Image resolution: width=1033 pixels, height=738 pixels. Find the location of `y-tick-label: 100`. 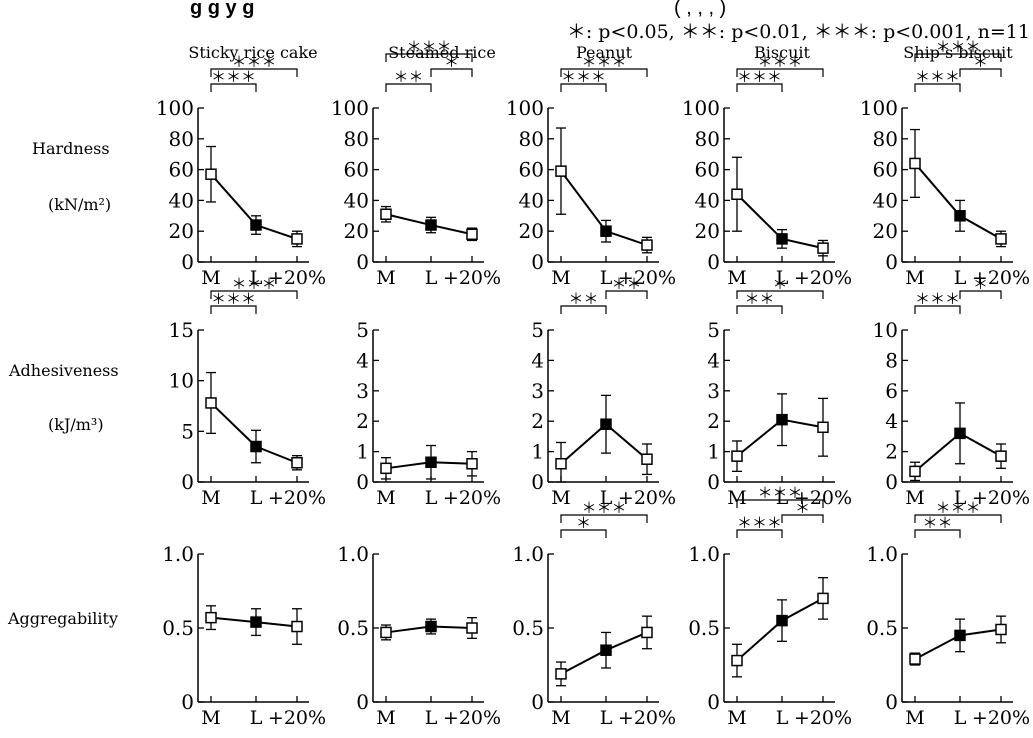

y-tick-label: 100 is located at coordinates (879, 108).